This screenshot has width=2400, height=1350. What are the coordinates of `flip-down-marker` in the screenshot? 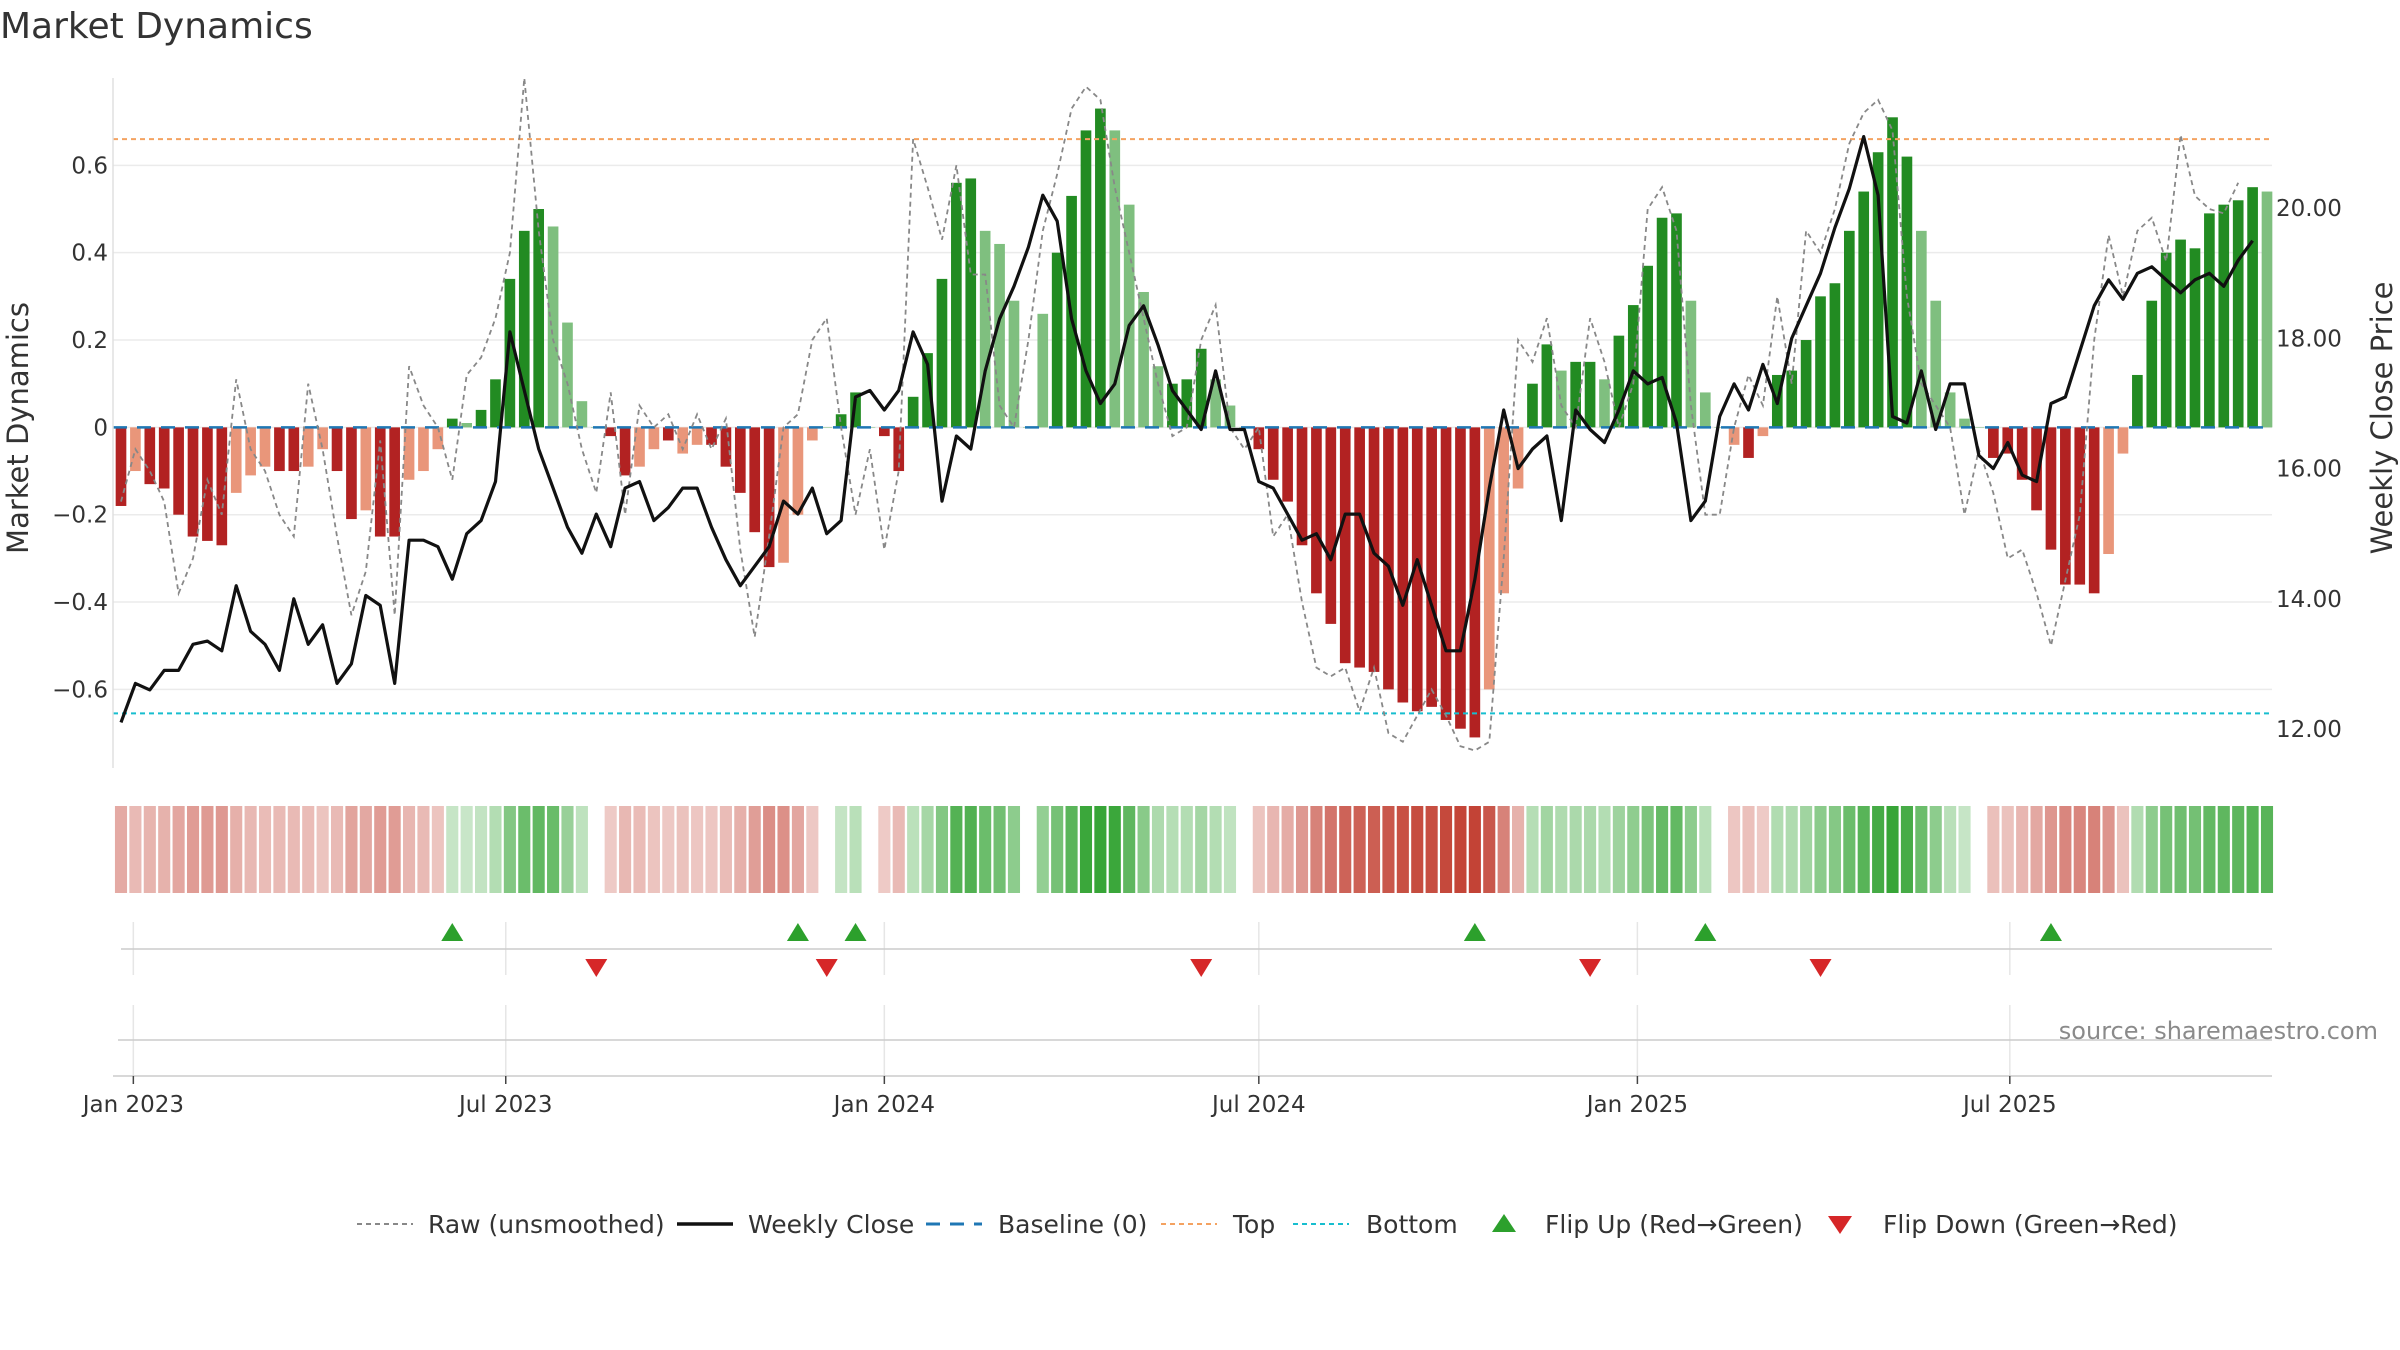 It's located at (1201, 968).